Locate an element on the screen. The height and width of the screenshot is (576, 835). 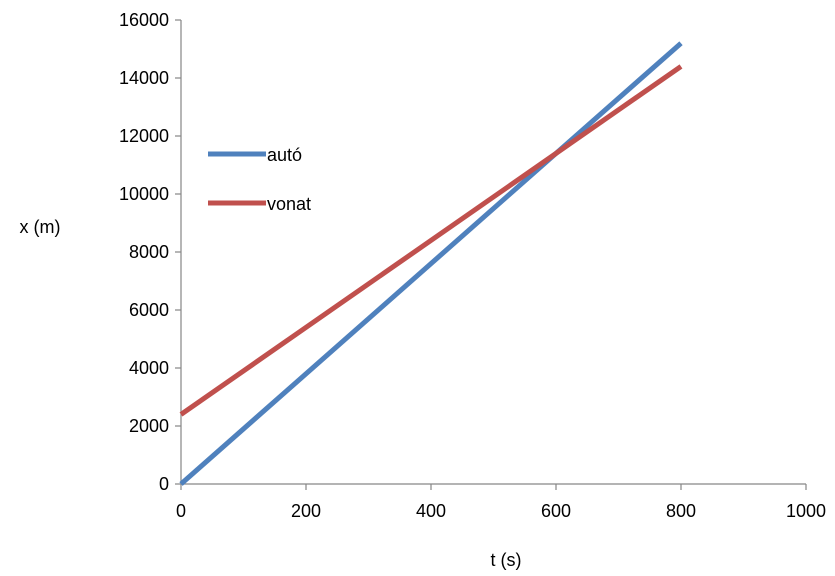
legend: autó vonat is located at coordinates (259, 179).